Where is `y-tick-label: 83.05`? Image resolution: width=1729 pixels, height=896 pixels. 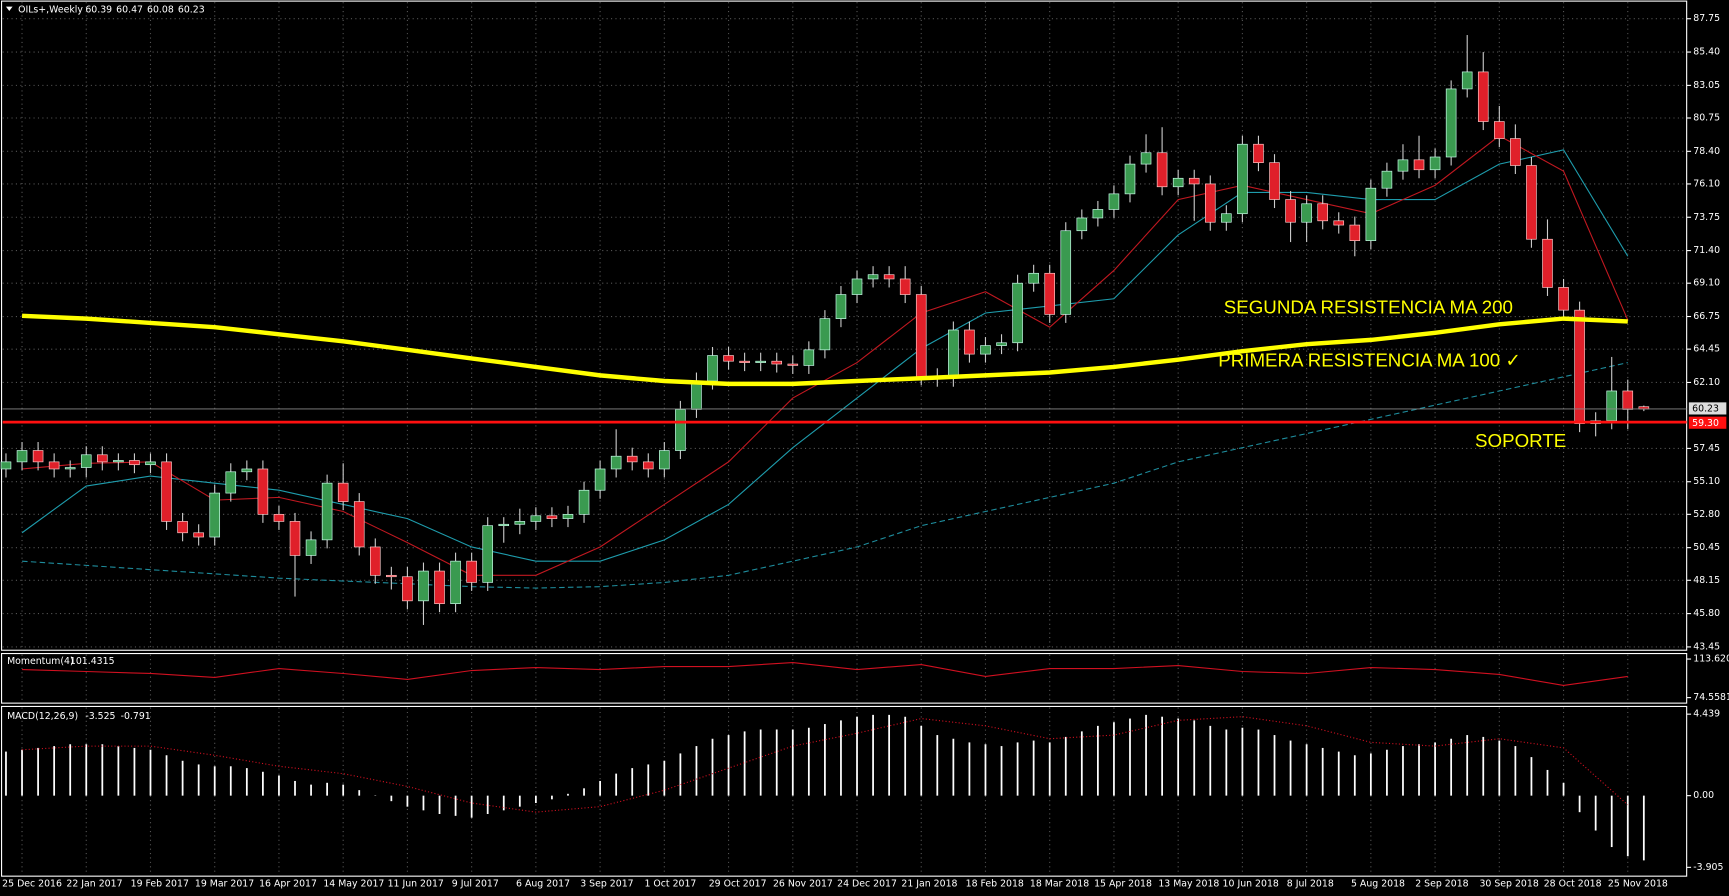
y-tick-label: 83.05 is located at coordinates (1706, 85).